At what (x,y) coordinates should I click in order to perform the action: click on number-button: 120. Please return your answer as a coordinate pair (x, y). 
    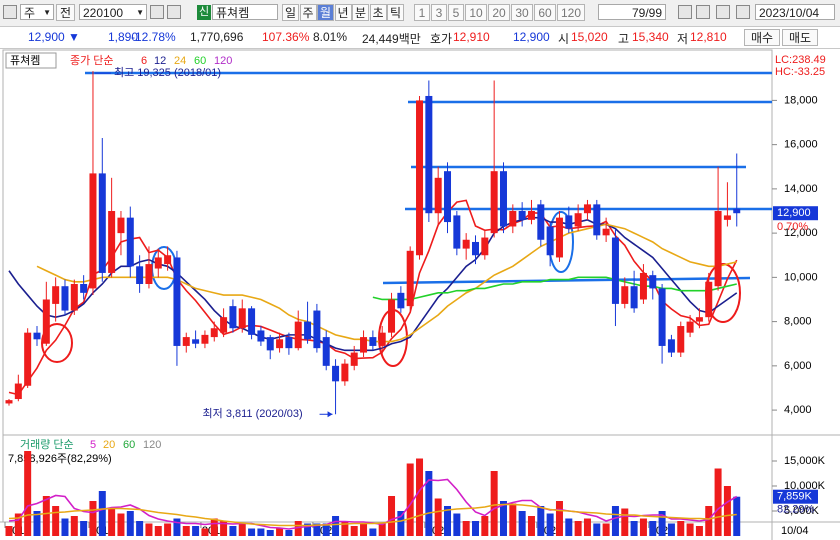
    Looking at the image, I should click on (571, 12).